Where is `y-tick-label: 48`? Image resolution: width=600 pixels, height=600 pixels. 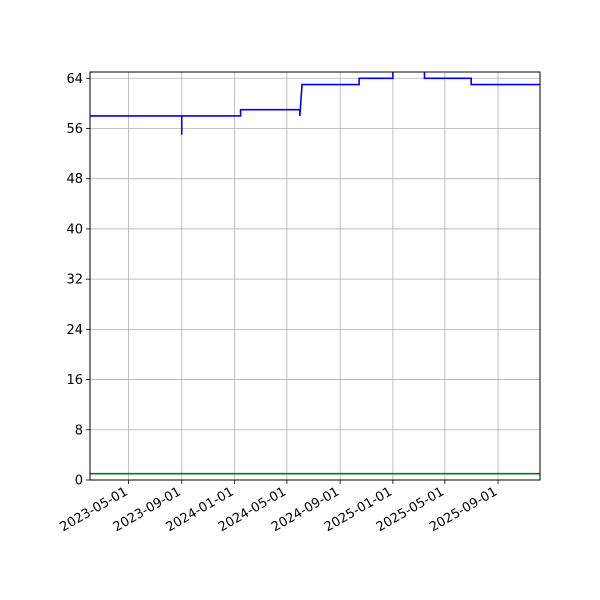
y-tick-label: 48 is located at coordinates (74, 179).